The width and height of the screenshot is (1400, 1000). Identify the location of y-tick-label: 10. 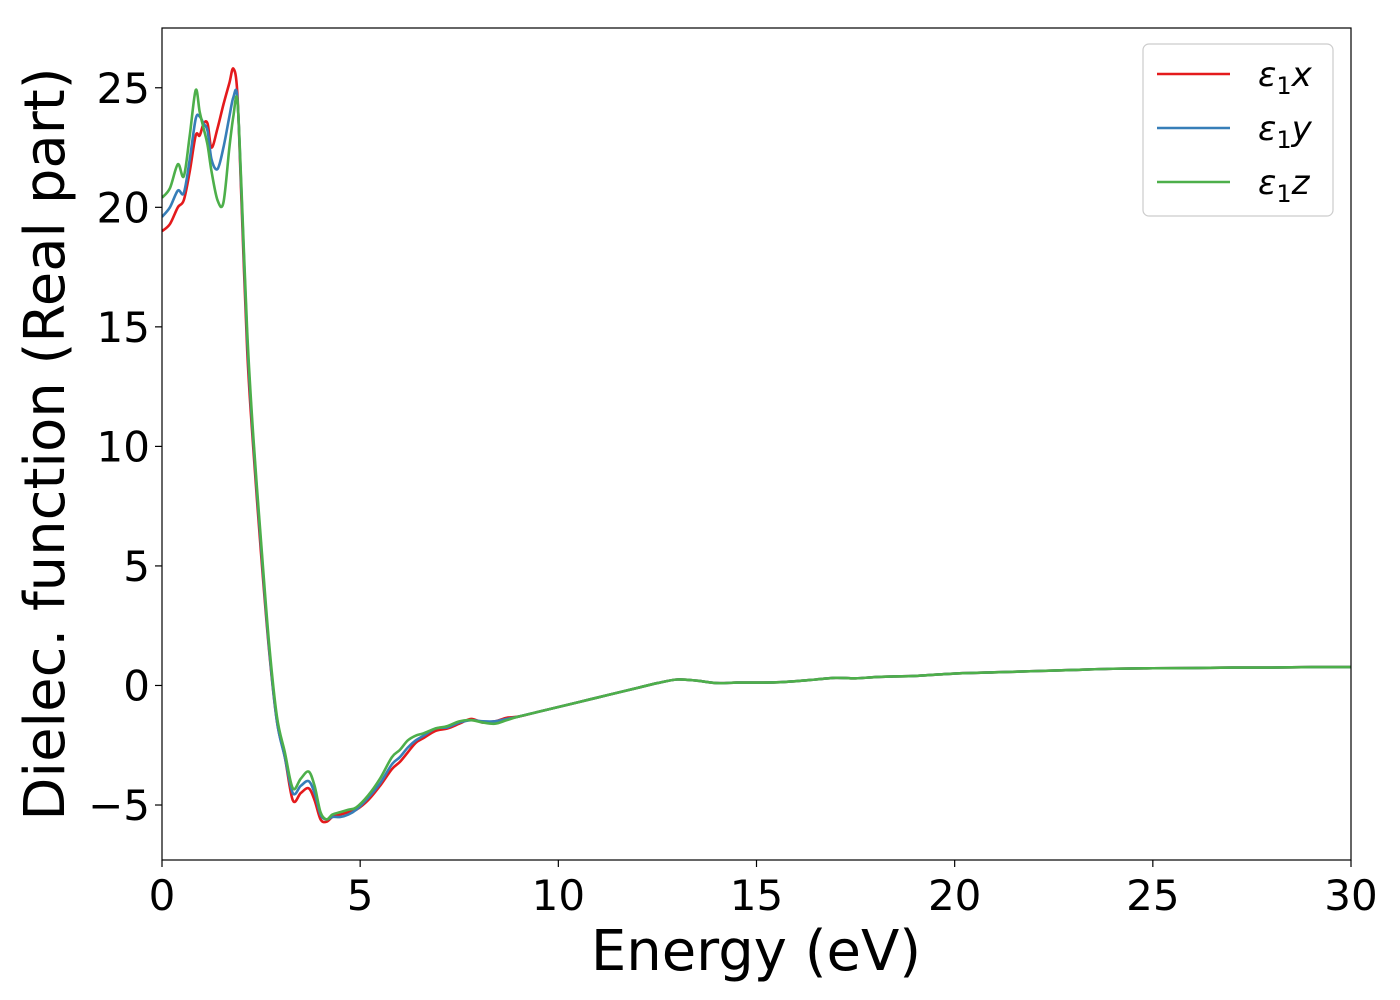
(123, 446).